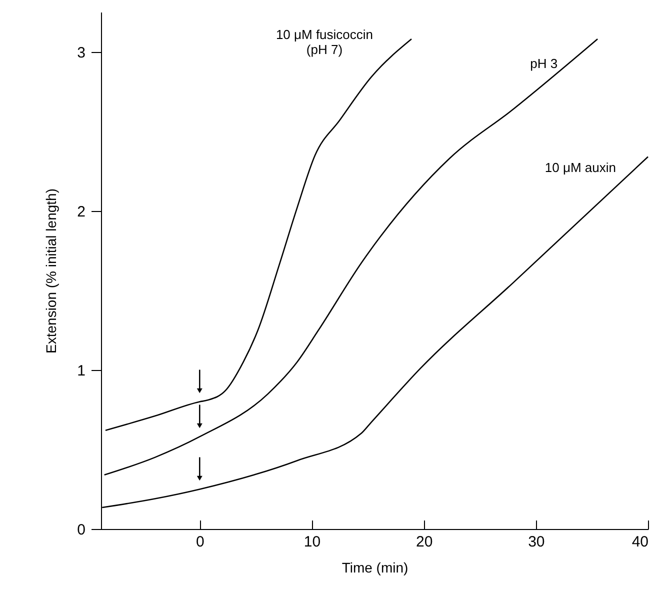  What do you see at coordinates (325, 42) in the screenshot?
I see `series-label: 10 μM fusicoccin (pH 7)` at bounding box center [325, 42].